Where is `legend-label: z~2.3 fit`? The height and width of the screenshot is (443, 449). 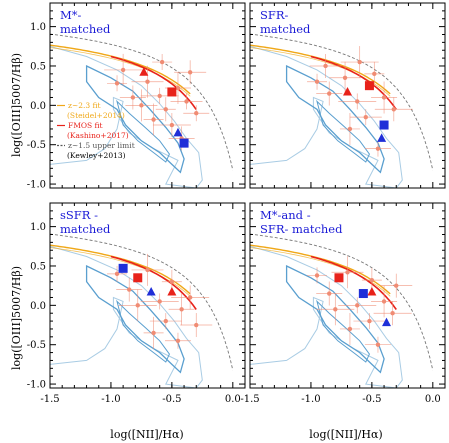 legend-label: z~2.3 fit is located at coordinates (84, 105).